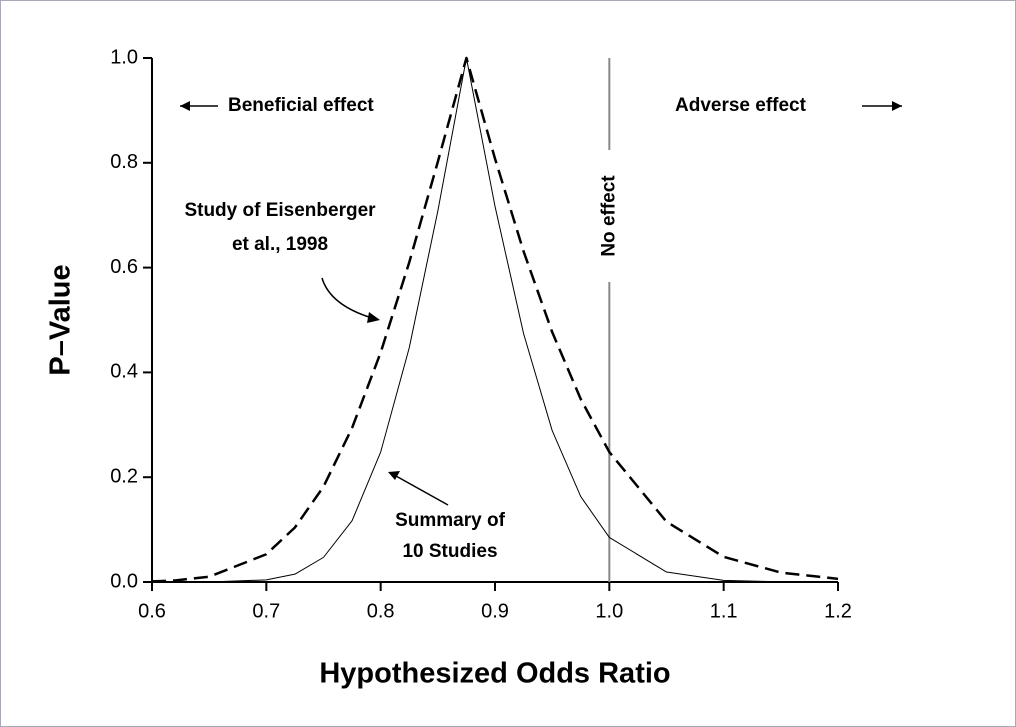 The width and height of the screenshot is (1016, 727). I want to click on x-tick-label: 1.1, so click(724, 611).